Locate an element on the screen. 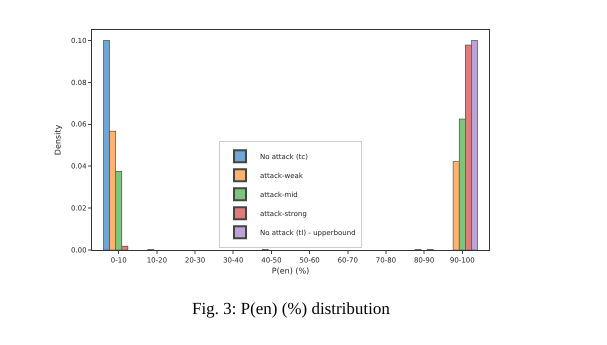  y-axis-title: Density is located at coordinates (58, 140).